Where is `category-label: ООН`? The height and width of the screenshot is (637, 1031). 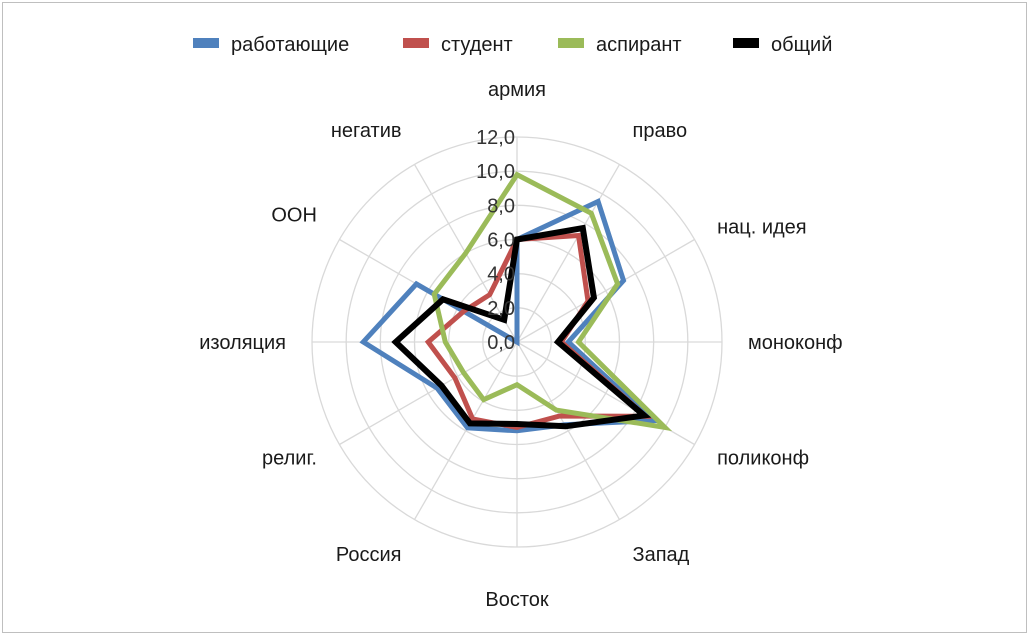
category-label: ООН is located at coordinates (294, 216).